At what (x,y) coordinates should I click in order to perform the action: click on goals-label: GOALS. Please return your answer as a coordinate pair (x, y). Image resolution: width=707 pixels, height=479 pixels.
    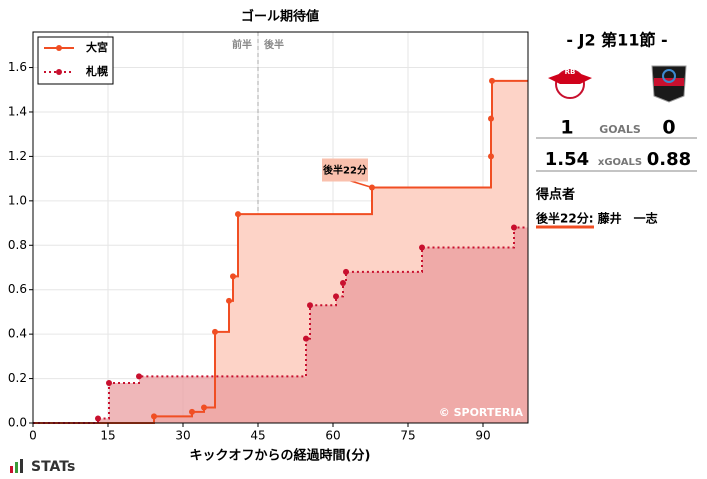
    Looking at the image, I should click on (620, 129).